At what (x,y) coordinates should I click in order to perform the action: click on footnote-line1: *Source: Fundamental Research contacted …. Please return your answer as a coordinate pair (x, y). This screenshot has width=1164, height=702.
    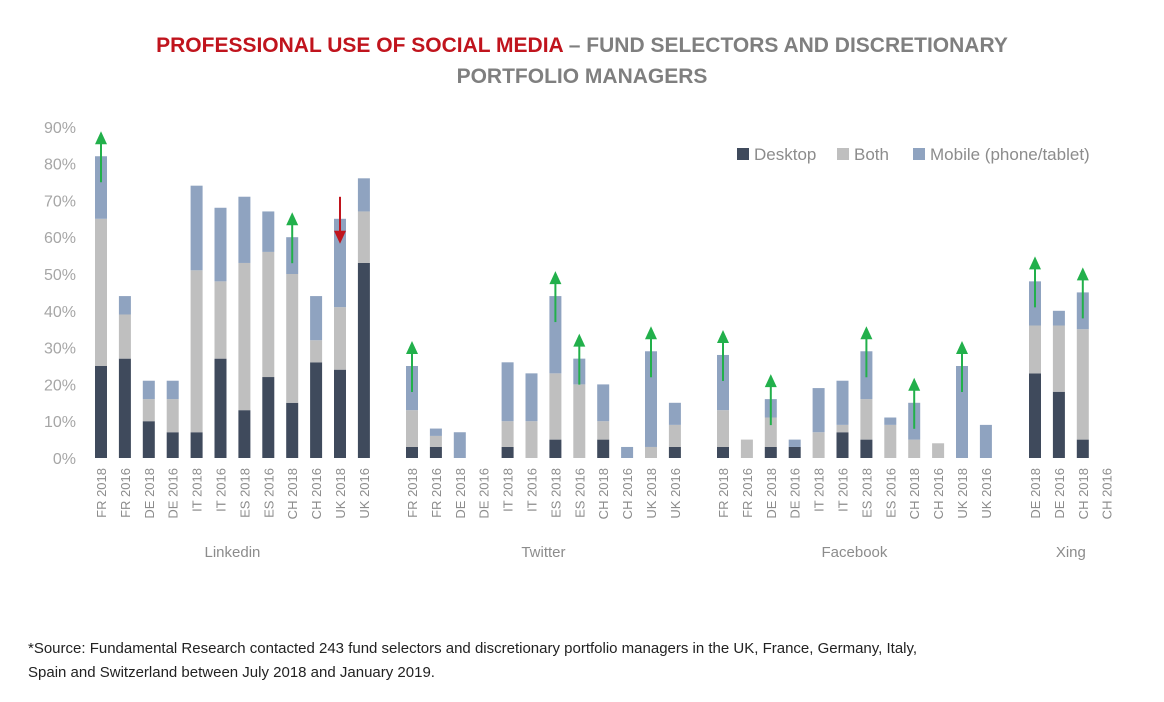
    Looking at the image, I should click on (473, 648).